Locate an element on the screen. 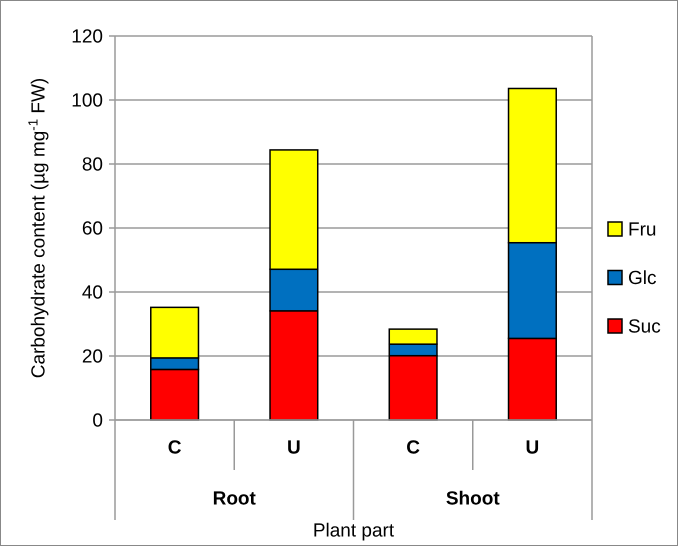 This screenshot has height=546, width=678. x-axis-title: Plant part is located at coordinates (353, 531).